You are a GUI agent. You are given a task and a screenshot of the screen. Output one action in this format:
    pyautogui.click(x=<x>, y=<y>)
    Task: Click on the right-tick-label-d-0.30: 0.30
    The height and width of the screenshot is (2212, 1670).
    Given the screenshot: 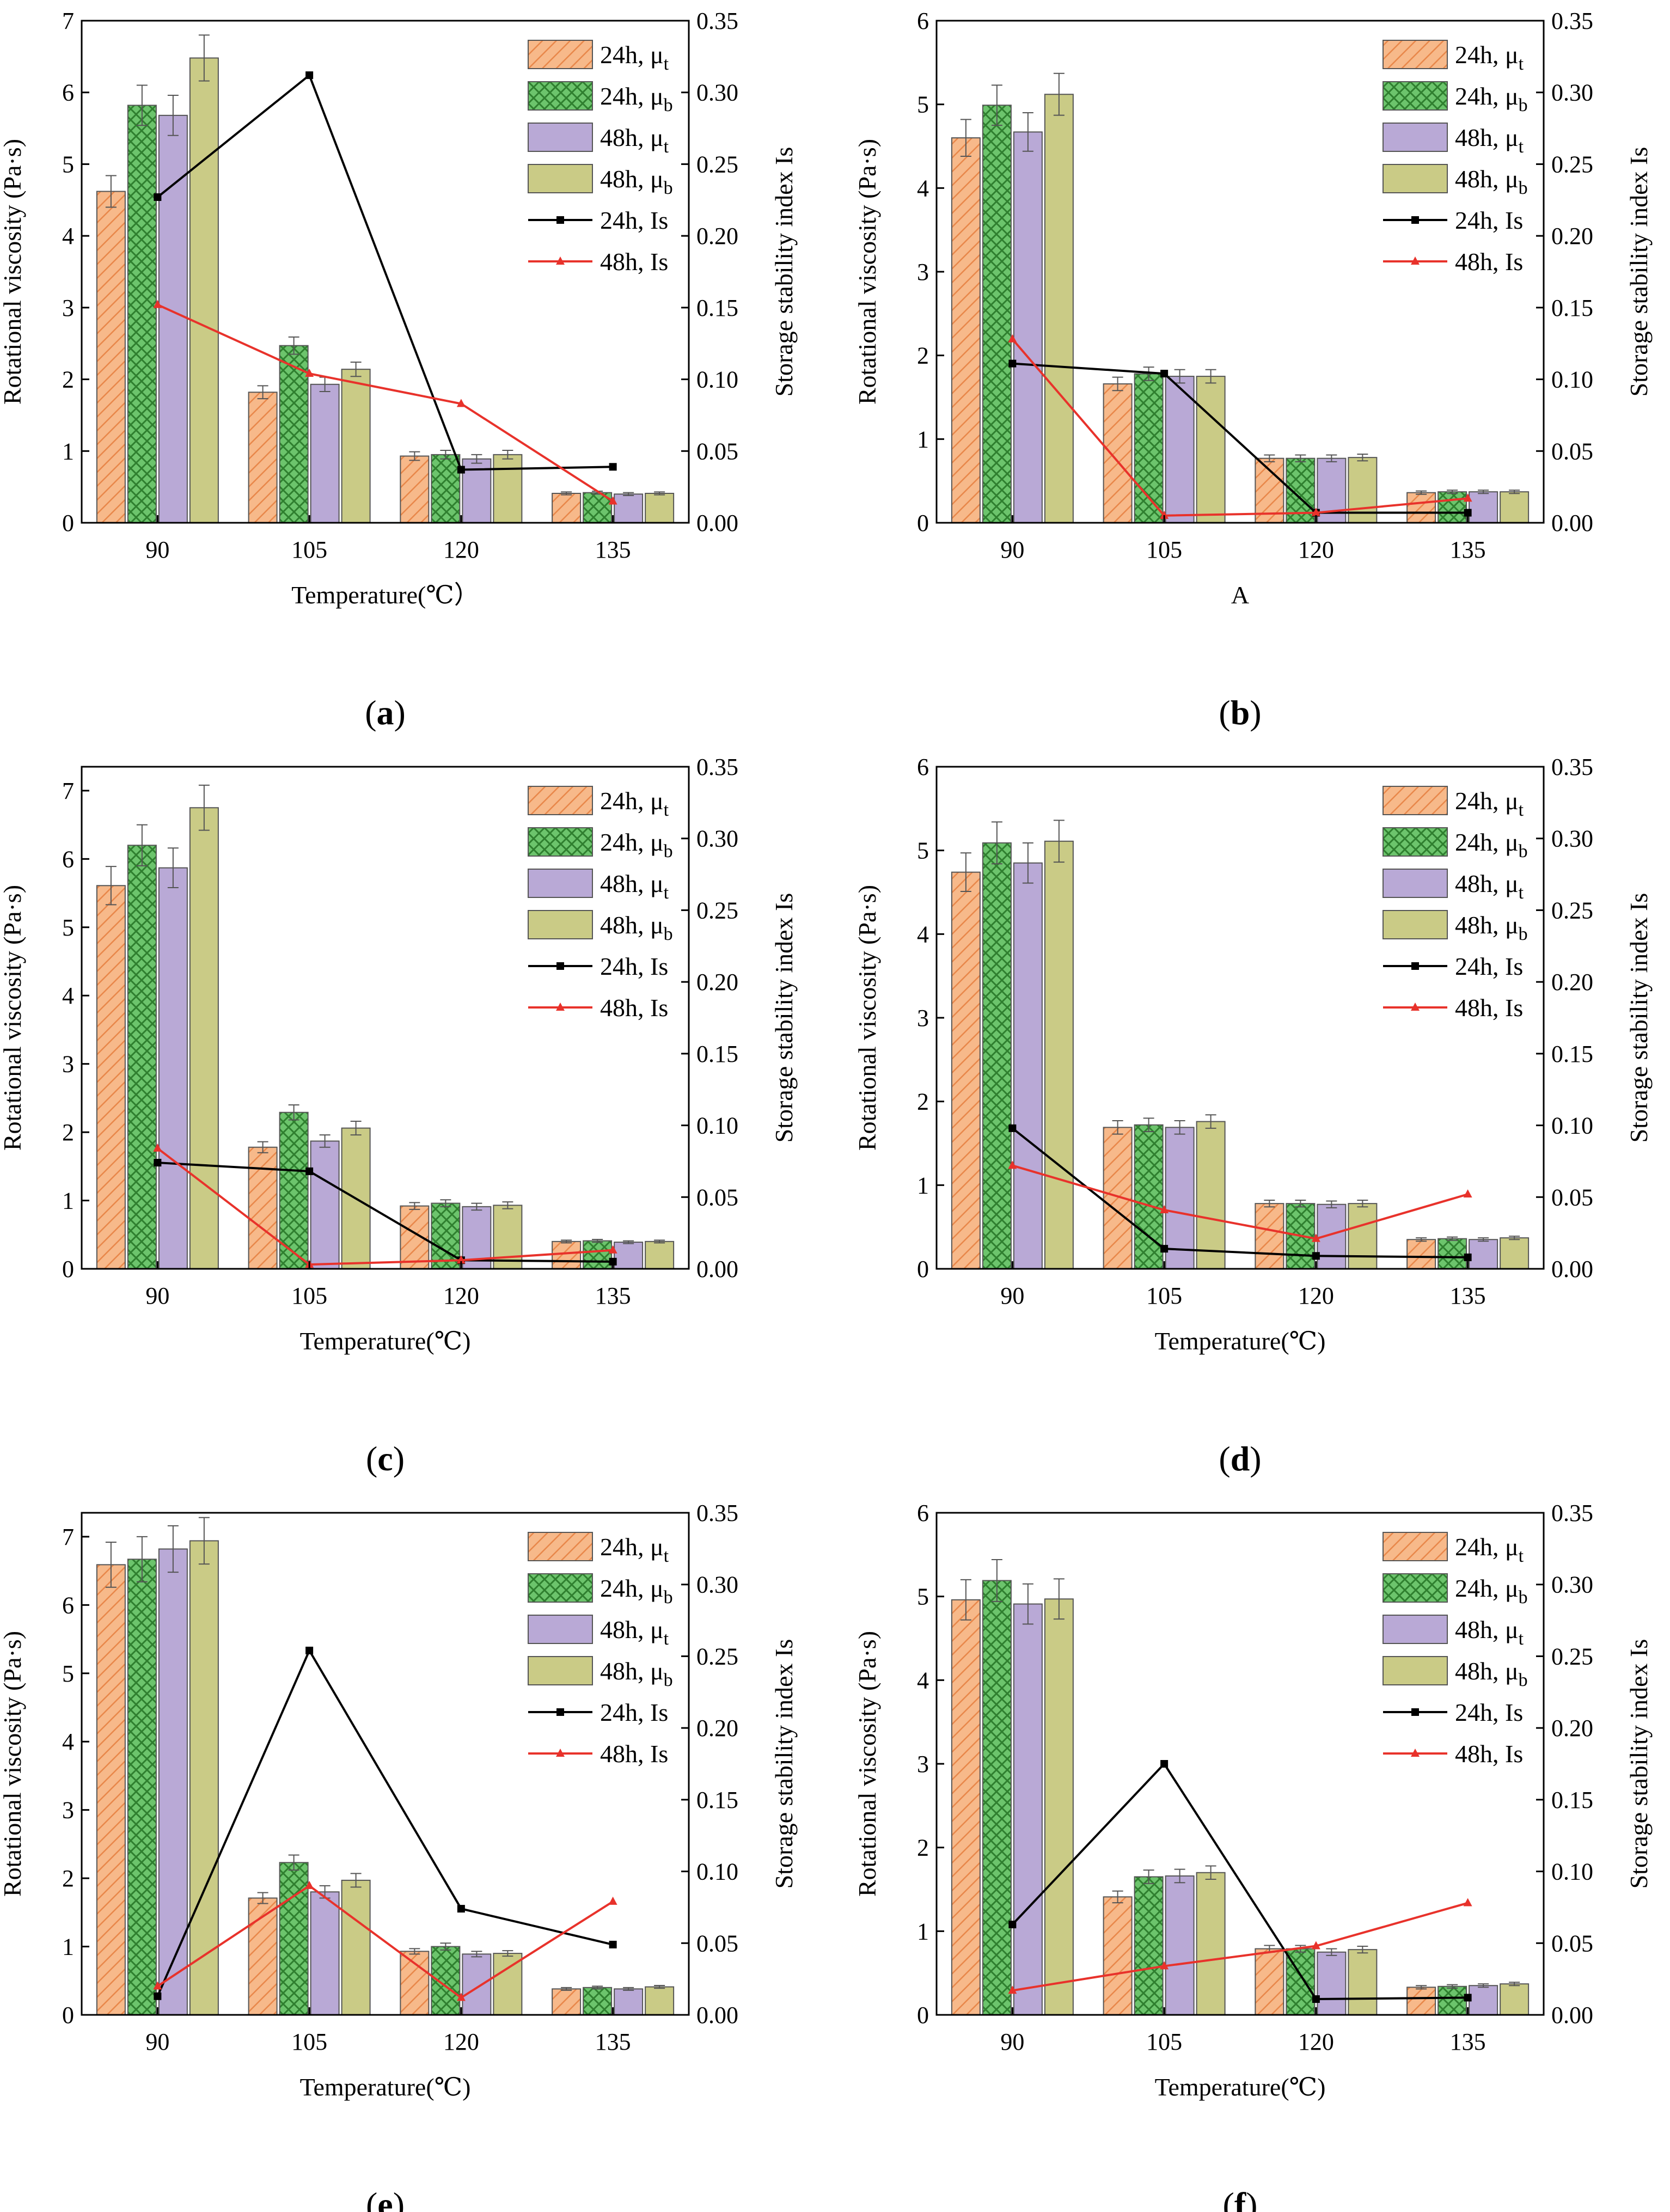 What is the action you would take?
    pyautogui.click(x=1572, y=839)
    